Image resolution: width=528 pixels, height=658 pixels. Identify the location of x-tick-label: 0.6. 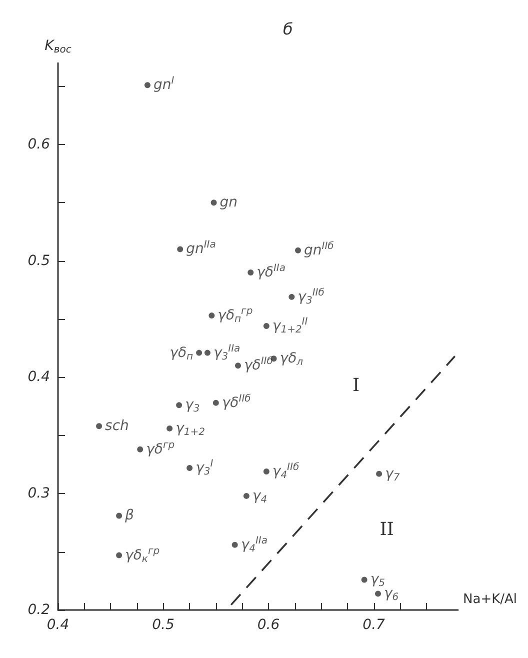
(268, 625).